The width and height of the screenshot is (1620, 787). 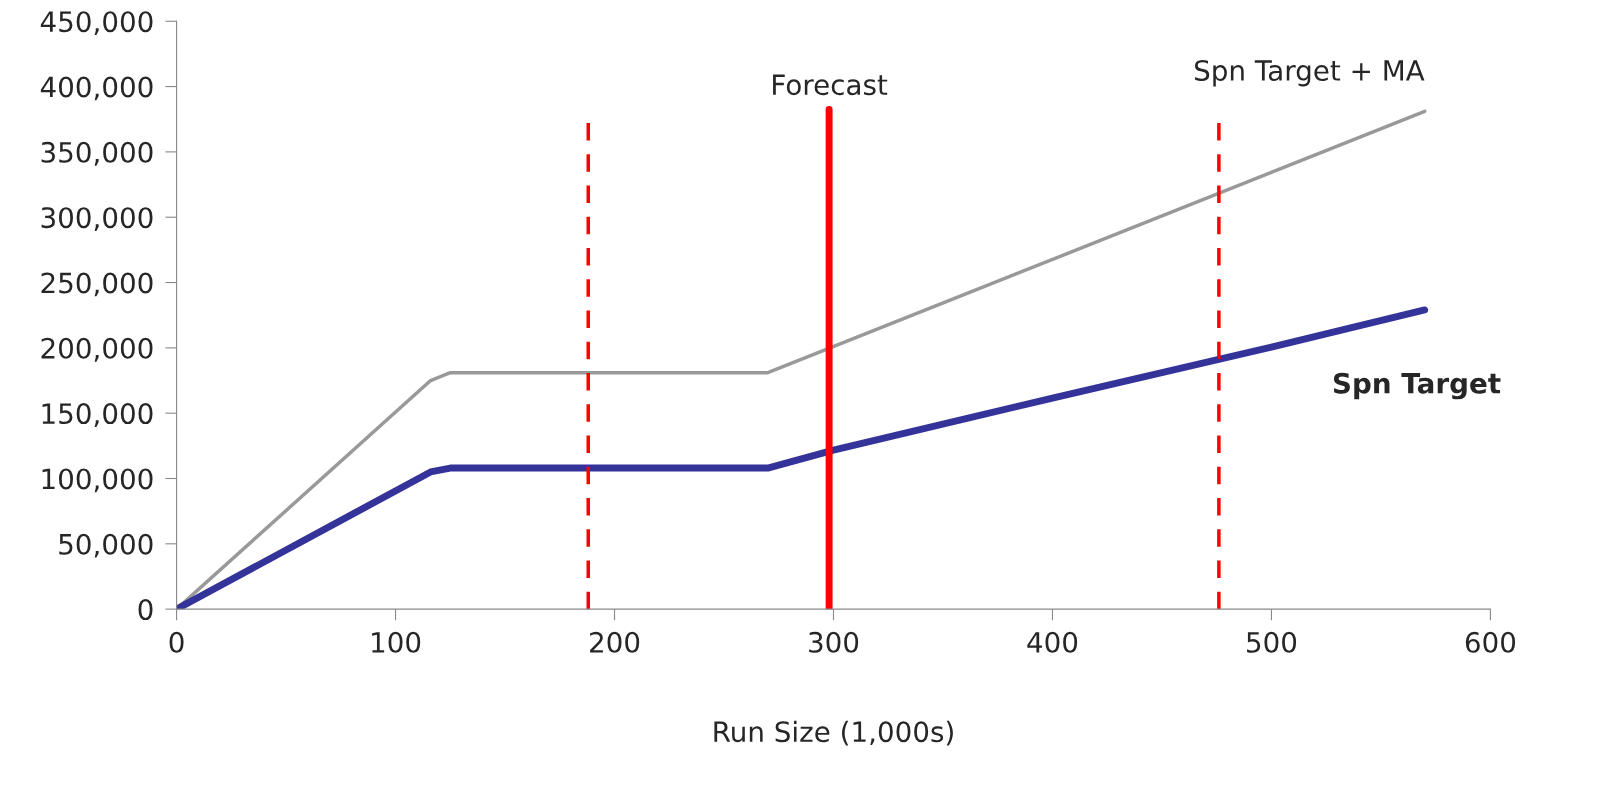 What do you see at coordinates (830, 85) in the screenshot?
I see `ref-line-label: Forecast` at bounding box center [830, 85].